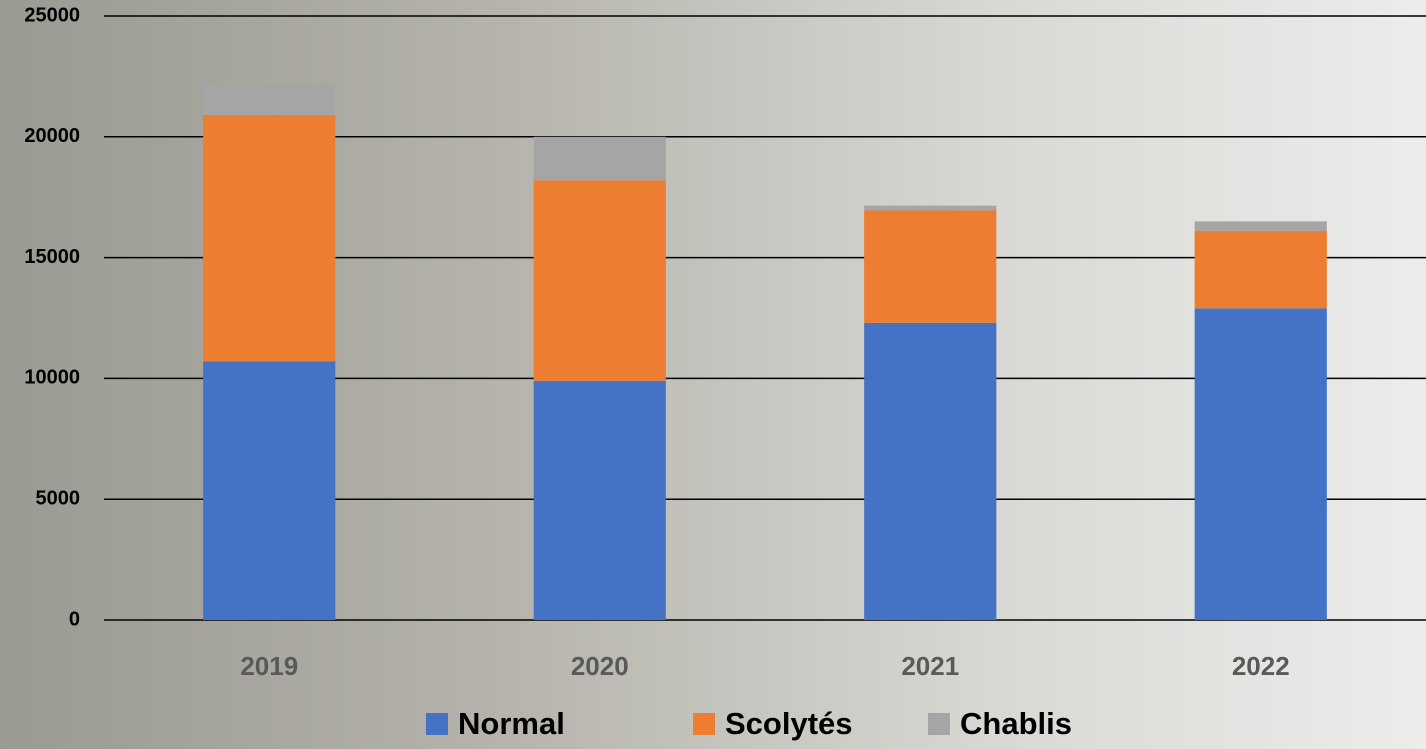 Image resolution: width=1426 pixels, height=749 pixels. What do you see at coordinates (1016, 723) in the screenshot?
I see `legend-label: Chablis` at bounding box center [1016, 723].